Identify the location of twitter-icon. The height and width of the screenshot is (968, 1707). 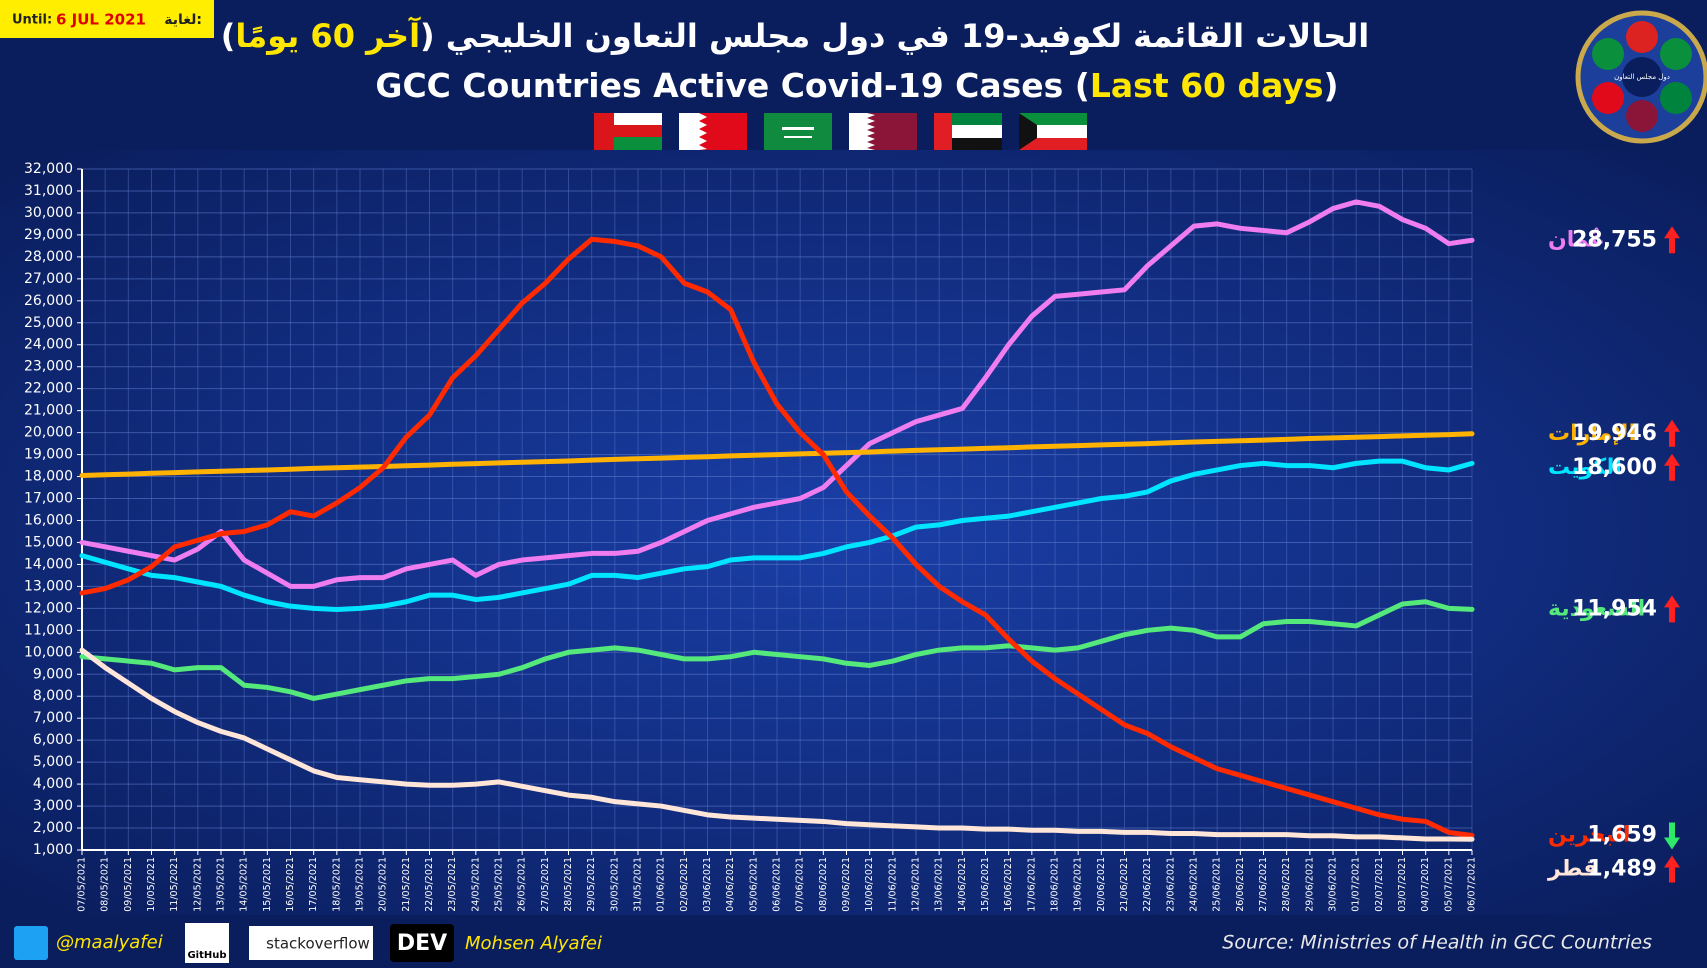
(31, 943).